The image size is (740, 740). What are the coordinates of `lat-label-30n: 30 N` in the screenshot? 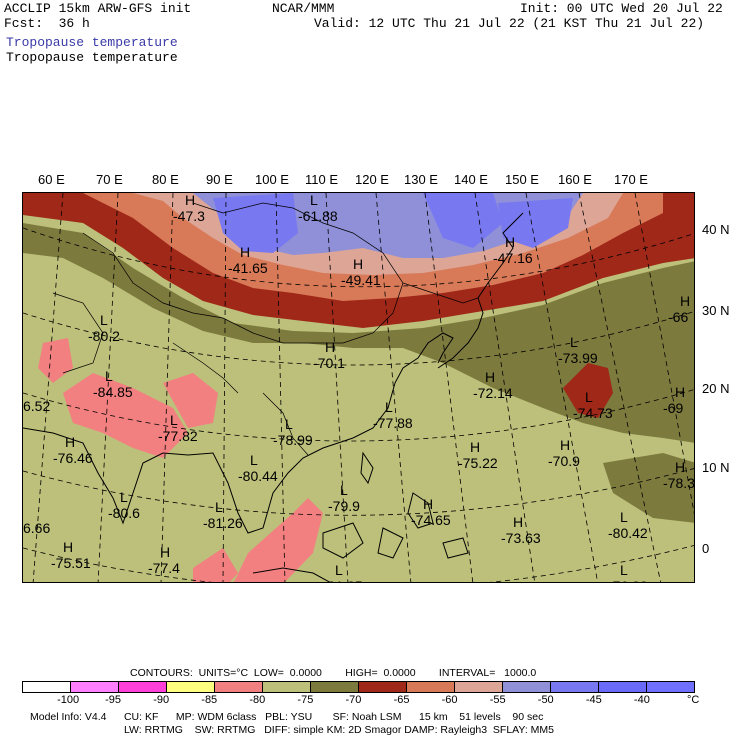 It's located at (716, 310).